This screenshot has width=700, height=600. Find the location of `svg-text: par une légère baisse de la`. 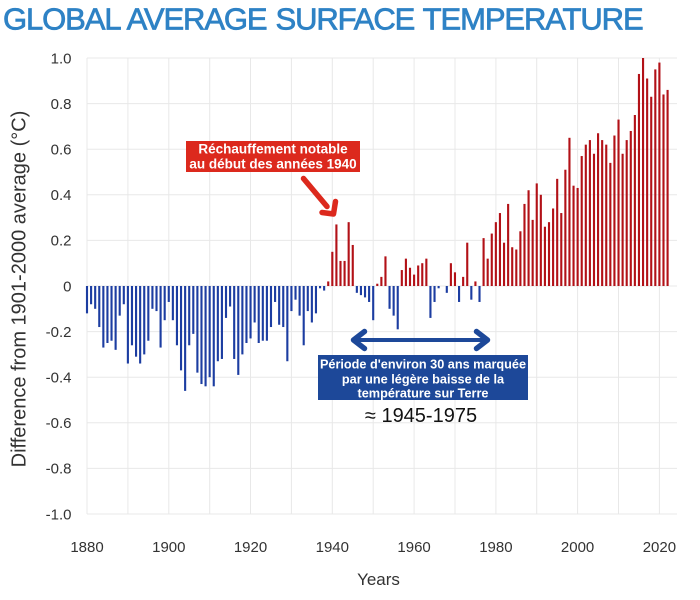

svg-text: par une légère baisse de la is located at coordinates (423, 380).